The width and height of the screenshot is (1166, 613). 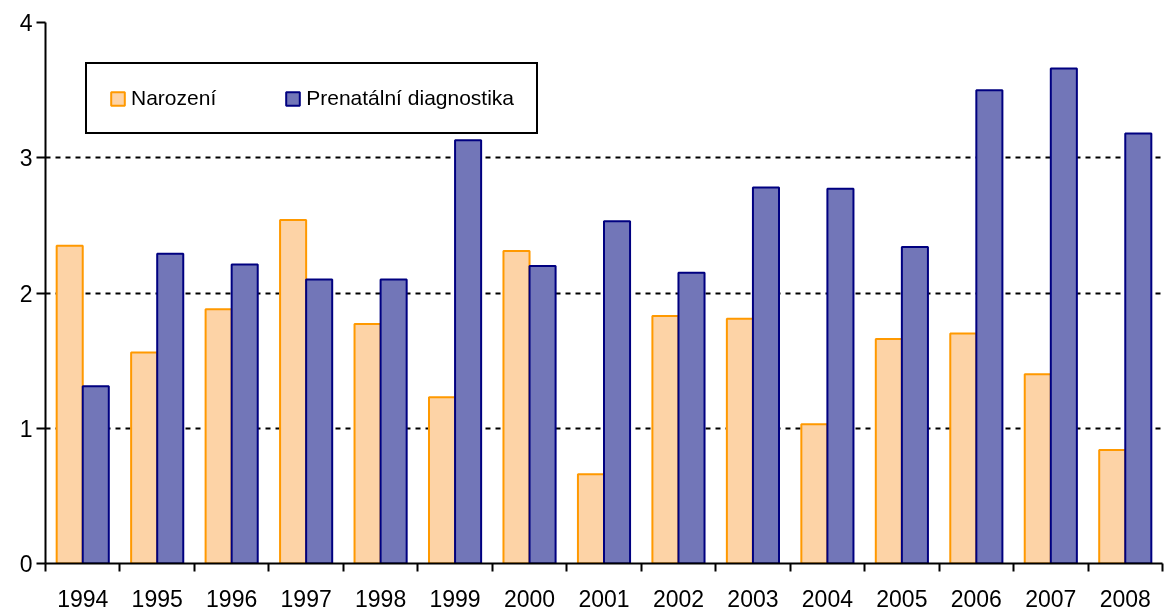 I want to click on y-tick-label: 3, so click(x=26, y=158).